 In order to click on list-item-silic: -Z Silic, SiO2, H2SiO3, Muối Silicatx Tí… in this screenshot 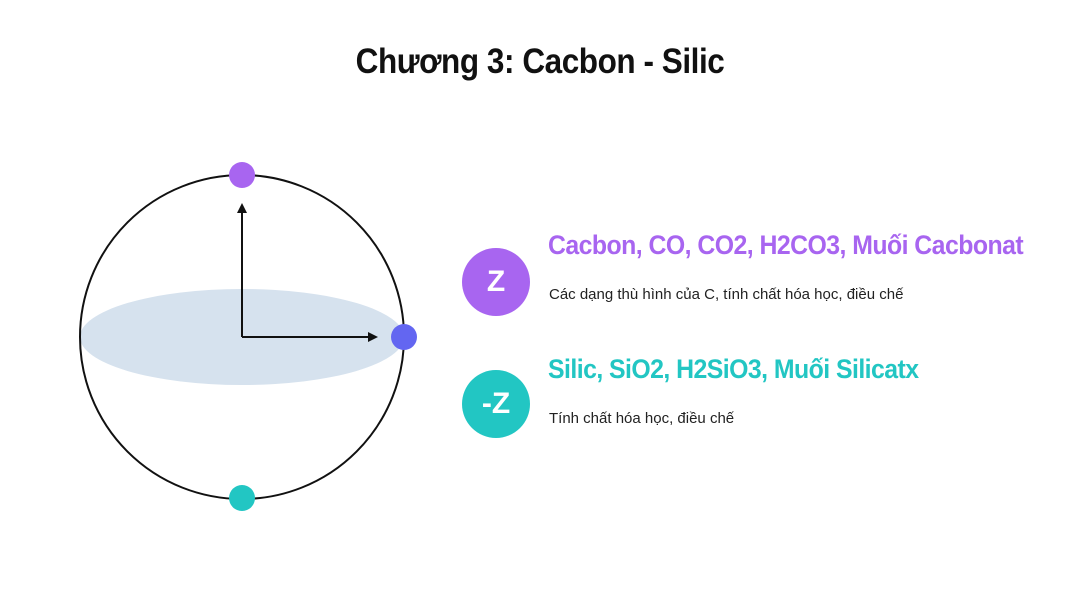, I will do `click(762, 396)`.